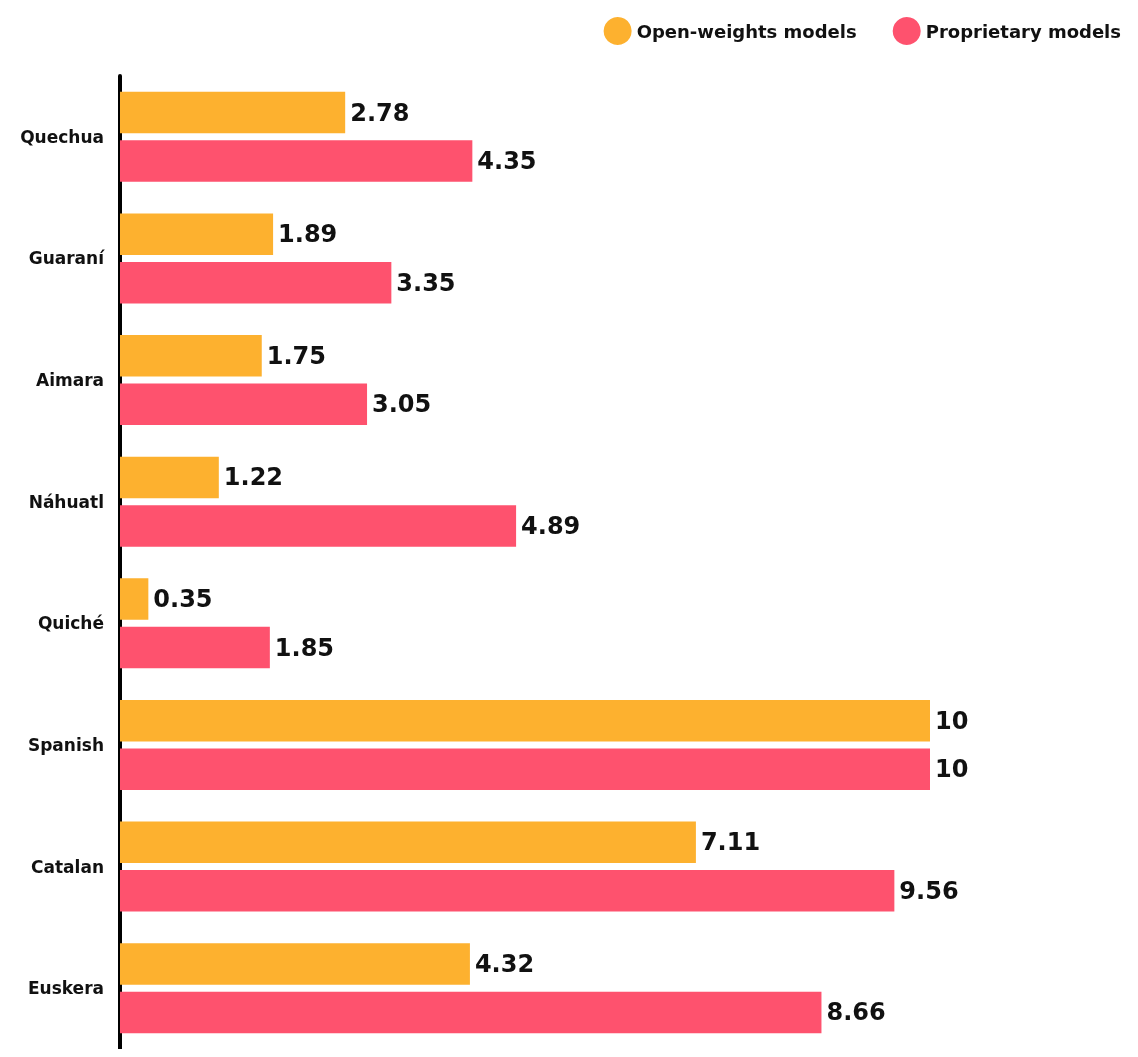  What do you see at coordinates (426, 282) in the screenshot?
I see `data-label: 3.35` at bounding box center [426, 282].